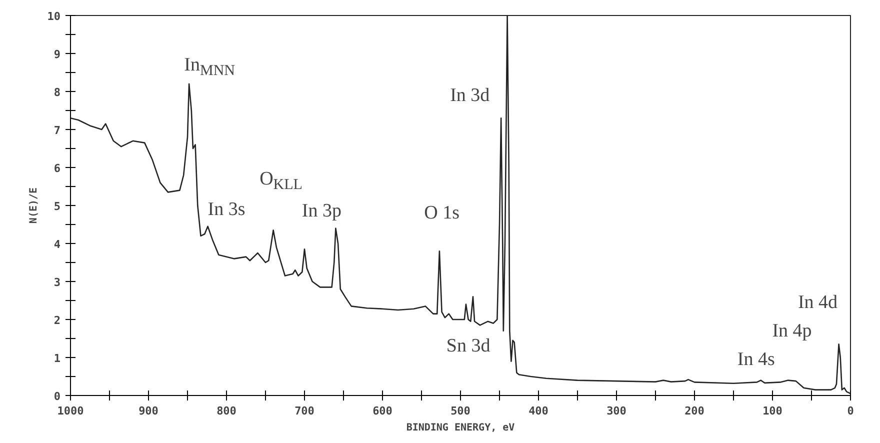  I want to click on x-tick-label: 1000, so click(70, 411).